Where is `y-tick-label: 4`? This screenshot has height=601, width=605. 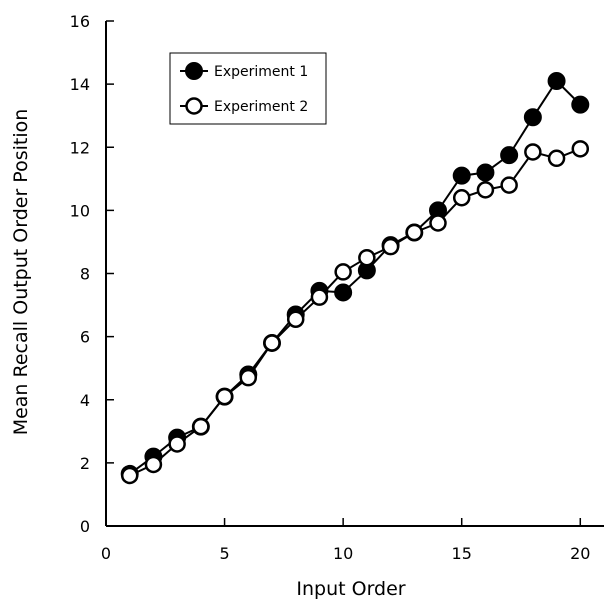 y-tick-label: 4 is located at coordinates (85, 400).